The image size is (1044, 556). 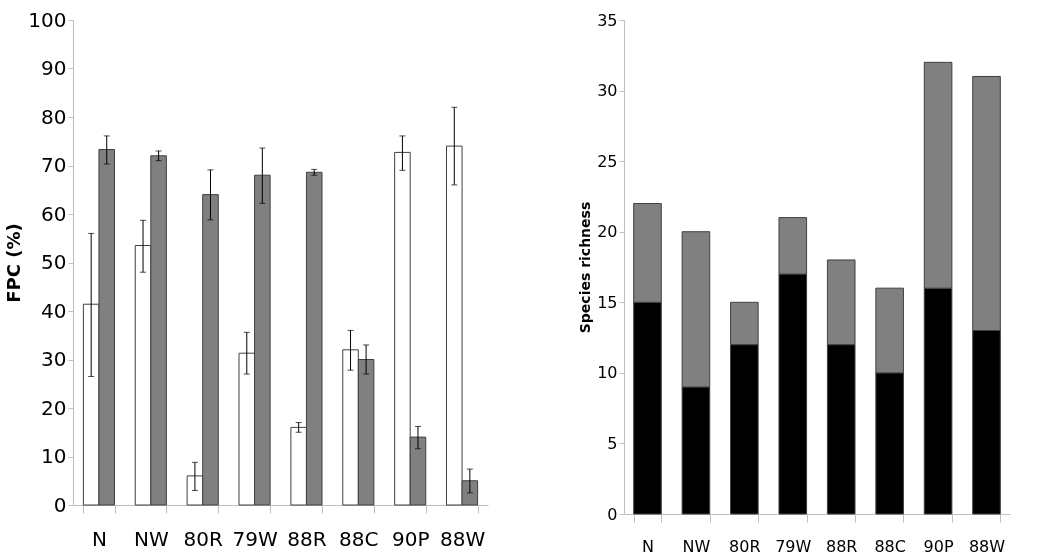 I want to click on y-tick-label: 70, so click(x=54, y=165).